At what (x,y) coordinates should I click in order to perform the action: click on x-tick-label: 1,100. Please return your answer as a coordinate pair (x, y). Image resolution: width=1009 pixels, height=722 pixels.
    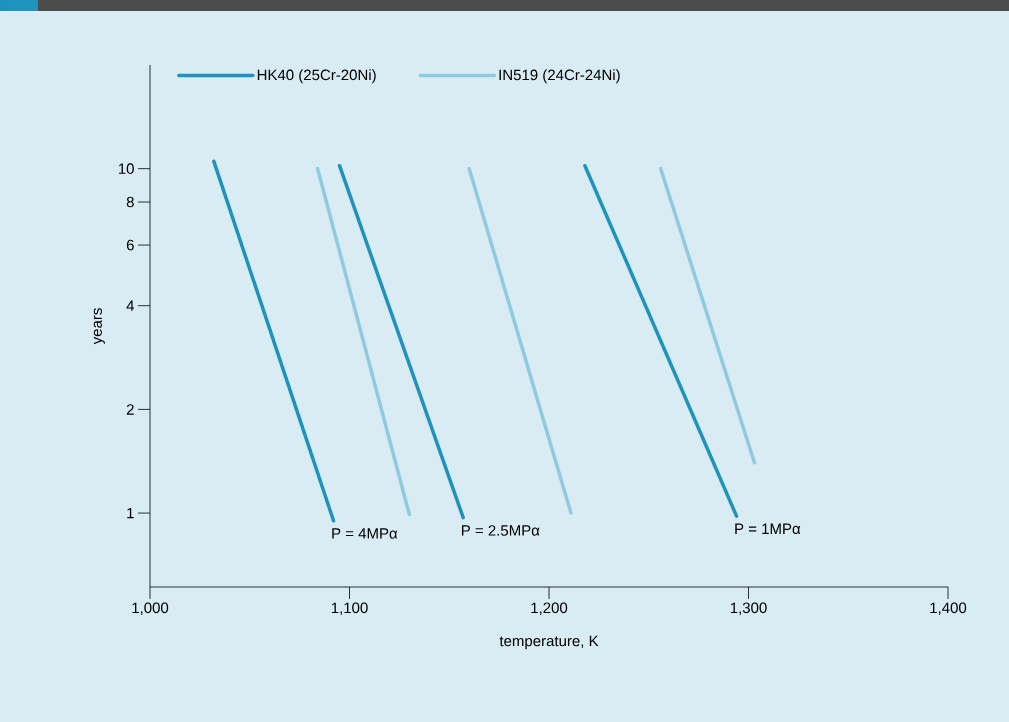
    Looking at the image, I should click on (349, 608).